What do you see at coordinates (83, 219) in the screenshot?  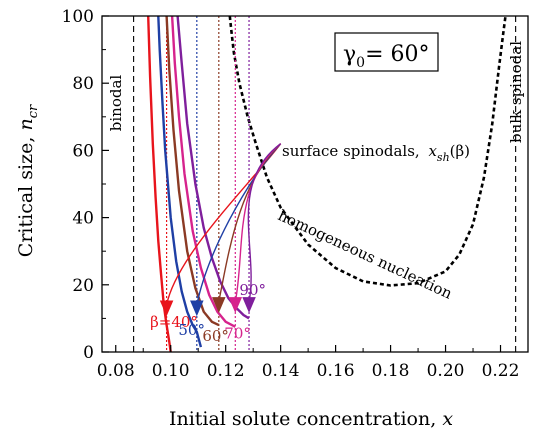 I see `y-tick-label: 40` at bounding box center [83, 219].